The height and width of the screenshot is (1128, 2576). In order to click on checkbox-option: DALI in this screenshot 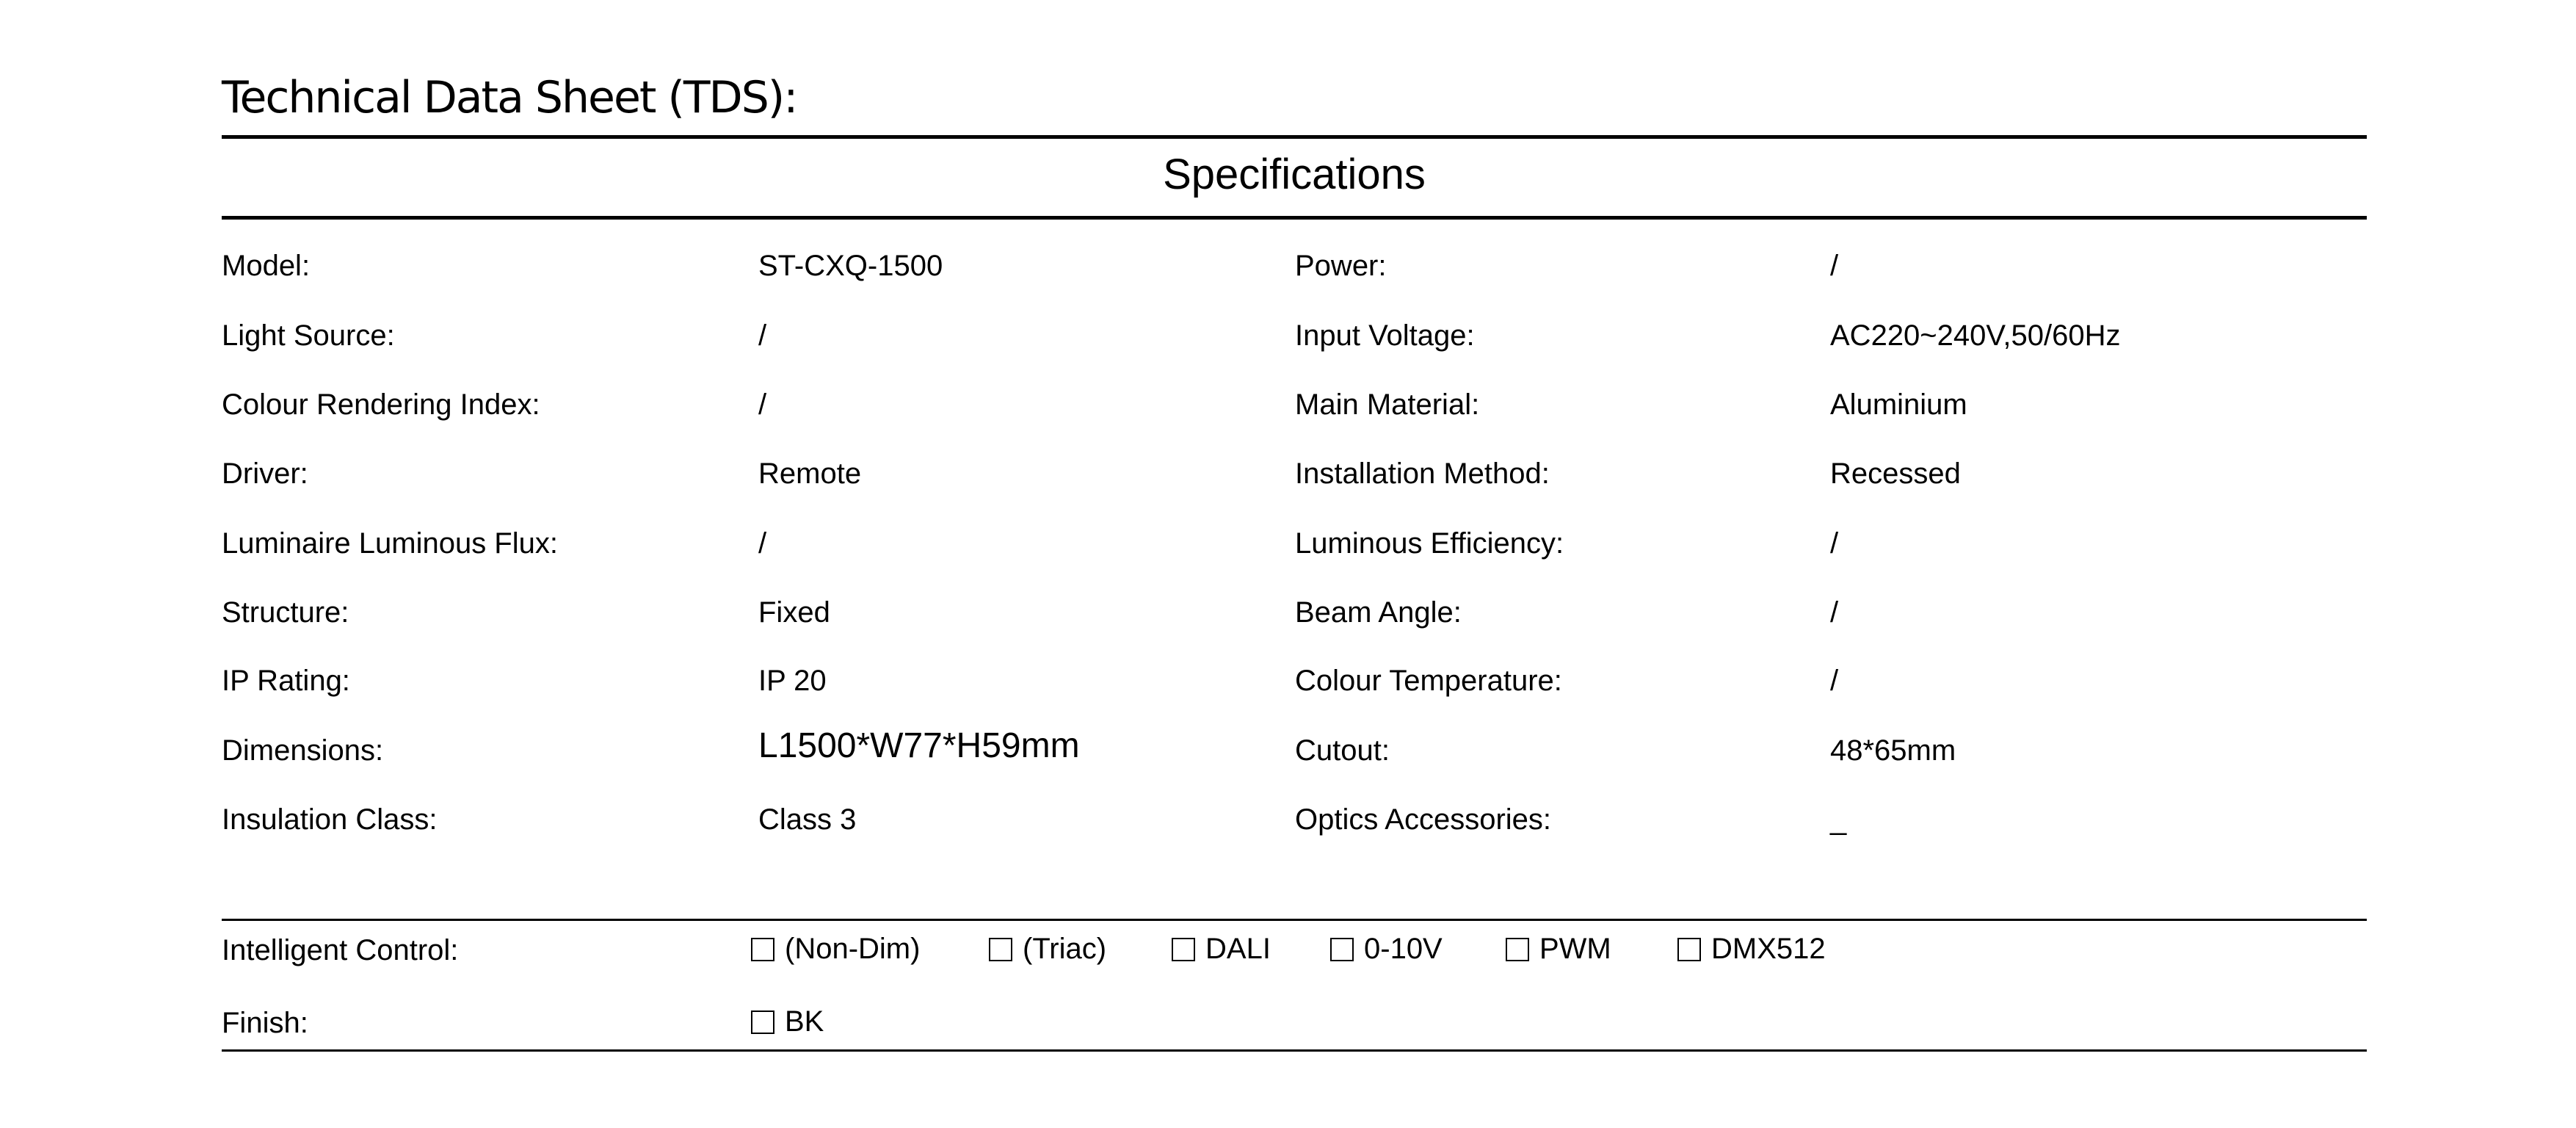, I will do `click(1222, 949)`.